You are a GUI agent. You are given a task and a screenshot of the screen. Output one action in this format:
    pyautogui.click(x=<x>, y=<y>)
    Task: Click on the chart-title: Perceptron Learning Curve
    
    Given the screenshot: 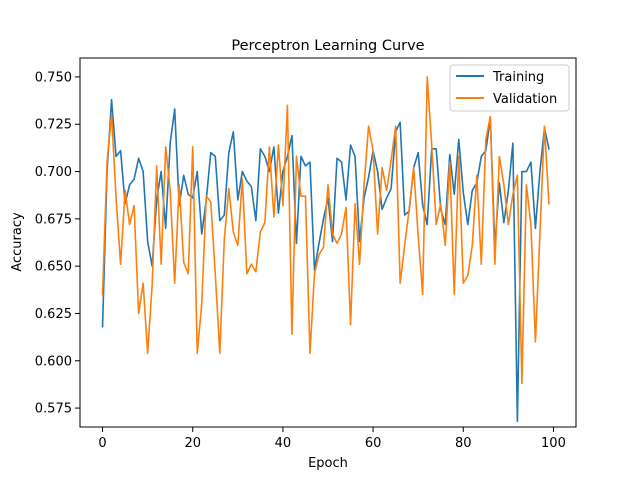 What is the action you would take?
    pyautogui.click(x=327, y=46)
    